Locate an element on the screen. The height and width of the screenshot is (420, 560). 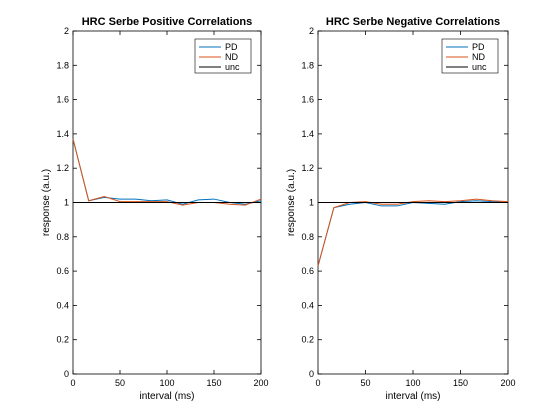
chart-title: HRC Serbe Positive Correlations is located at coordinates (167, 22).